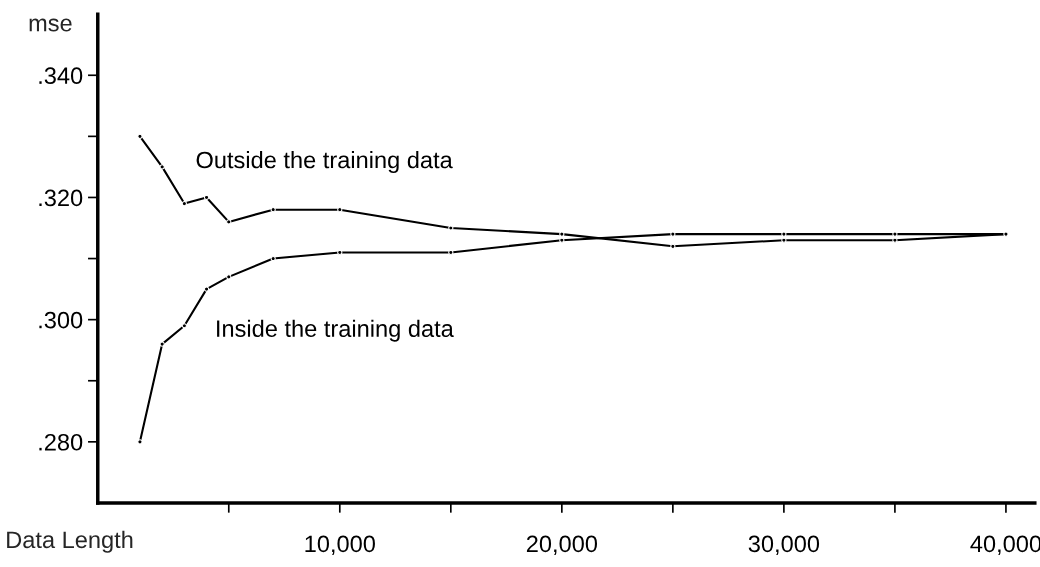 The image size is (1040, 567). What do you see at coordinates (50, 25) in the screenshot?
I see `y-axis-title: mse` at bounding box center [50, 25].